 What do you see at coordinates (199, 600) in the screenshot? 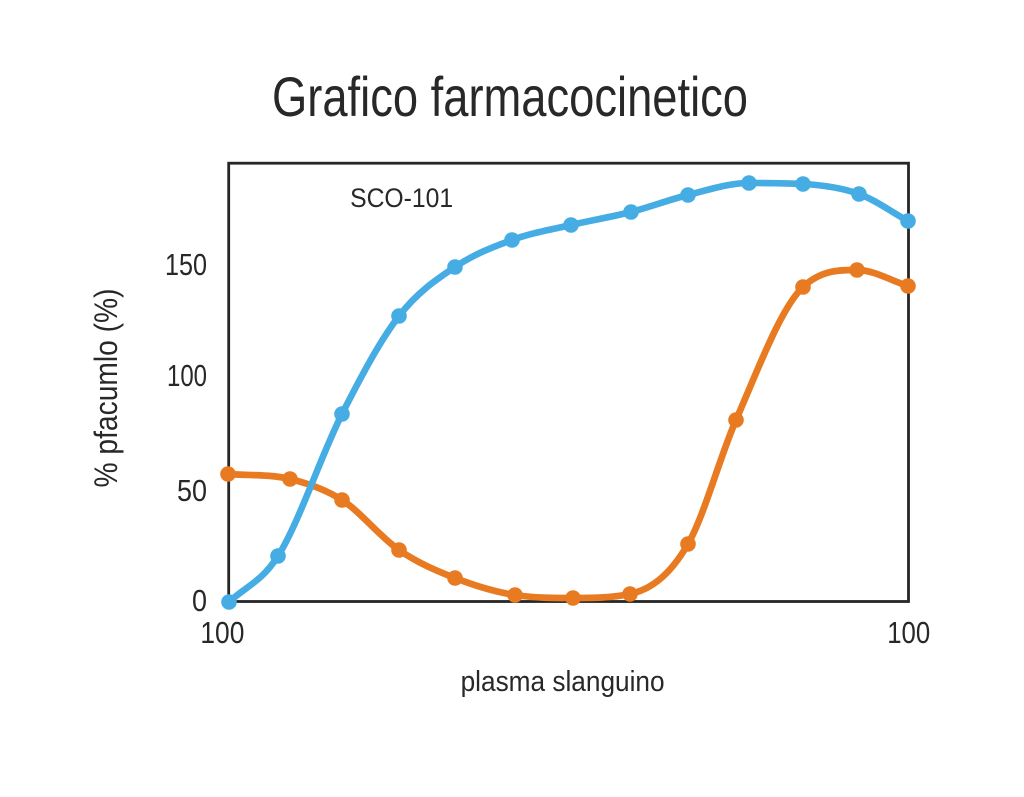
I see `svg-text: 0` at bounding box center [199, 600].